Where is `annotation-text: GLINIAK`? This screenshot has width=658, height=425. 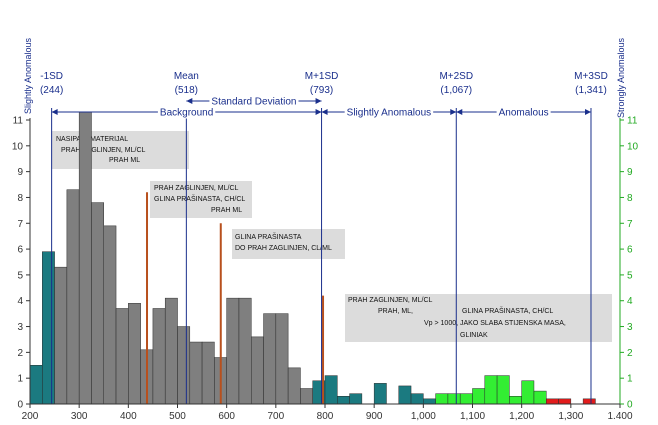
annotation-text: GLINIAK is located at coordinates (474, 335).